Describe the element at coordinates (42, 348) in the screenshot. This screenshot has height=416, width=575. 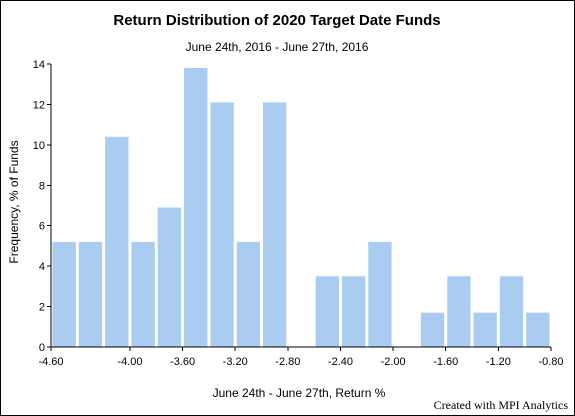
I see `y-tick-label: 0` at that location.